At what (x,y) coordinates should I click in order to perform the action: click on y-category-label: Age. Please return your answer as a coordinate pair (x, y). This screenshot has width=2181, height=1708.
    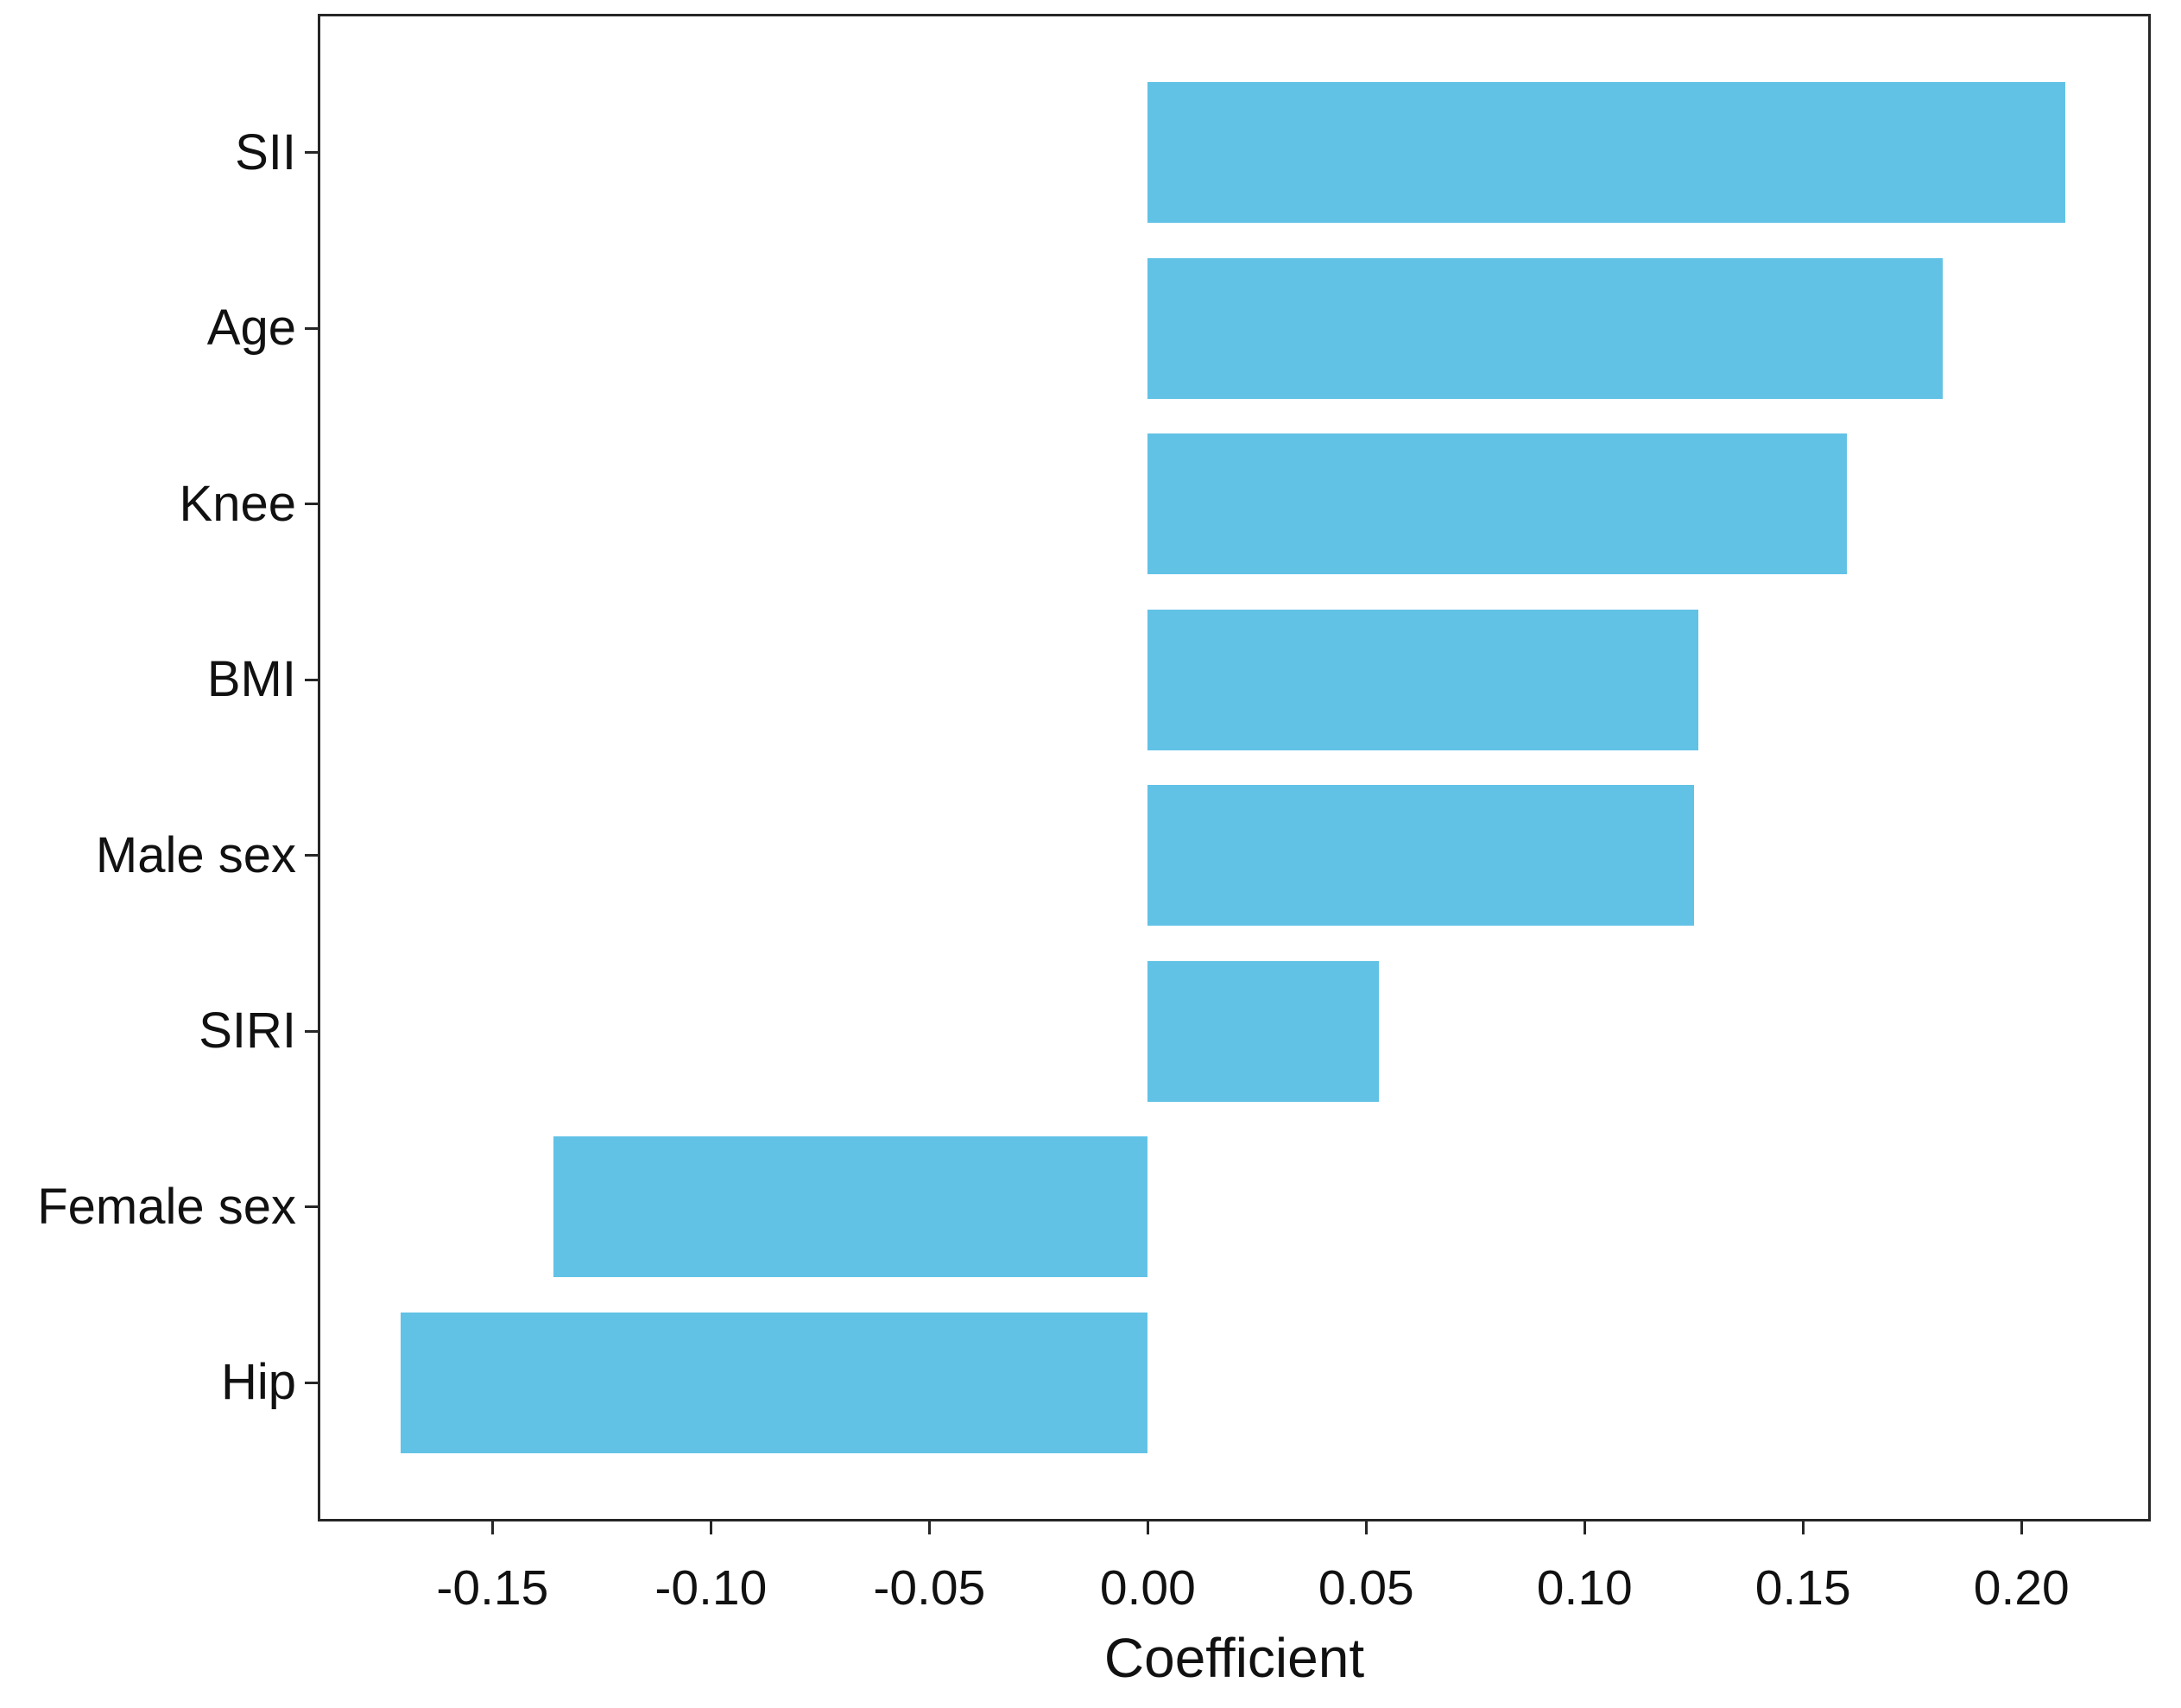
    Looking at the image, I should click on (251, 328).